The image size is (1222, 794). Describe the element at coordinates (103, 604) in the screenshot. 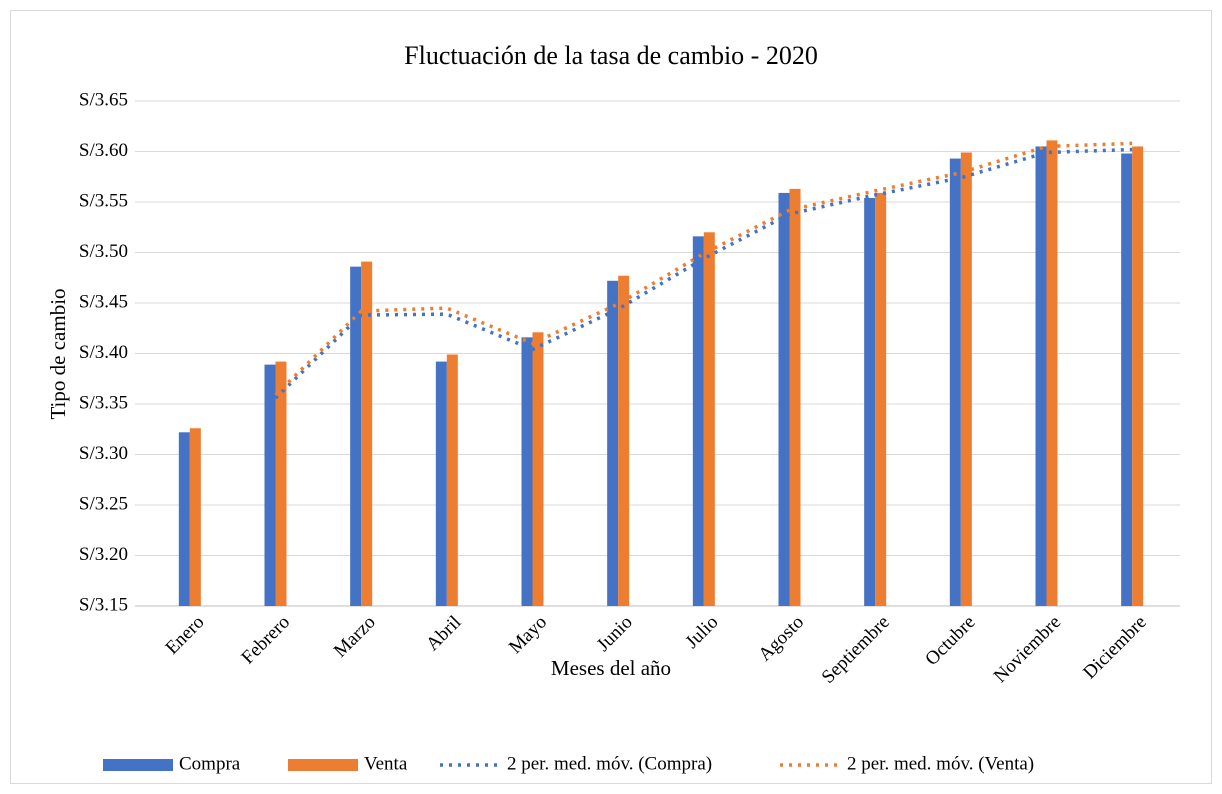

I see `y-tick-label: S/3.15` at that location.